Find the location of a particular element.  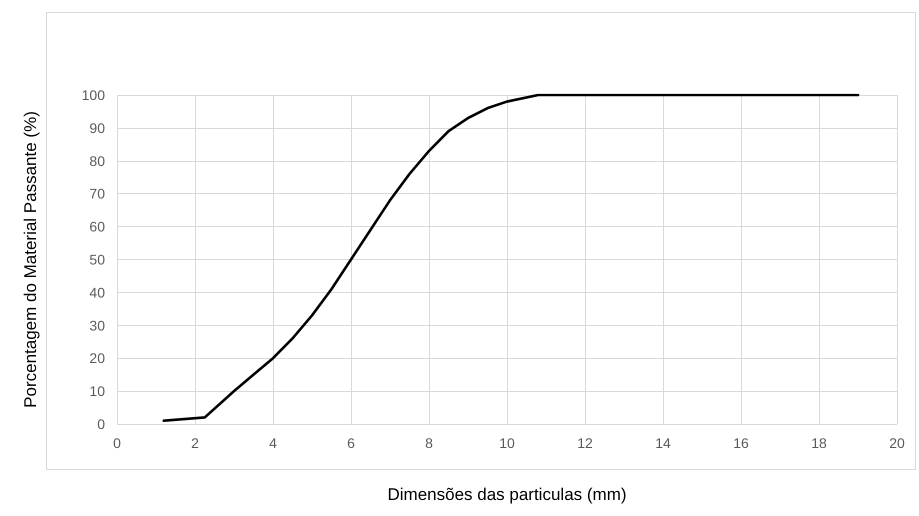

x-tick-label: 20 is located at coordinates (897, 443).